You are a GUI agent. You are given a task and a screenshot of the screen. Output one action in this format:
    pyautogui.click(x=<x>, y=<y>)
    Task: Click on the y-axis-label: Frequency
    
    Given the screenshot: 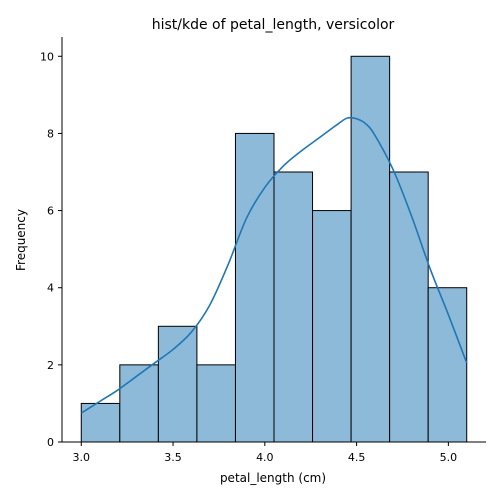 What is the action you would take?
    pyautogui.click(x=21, y=240)
    